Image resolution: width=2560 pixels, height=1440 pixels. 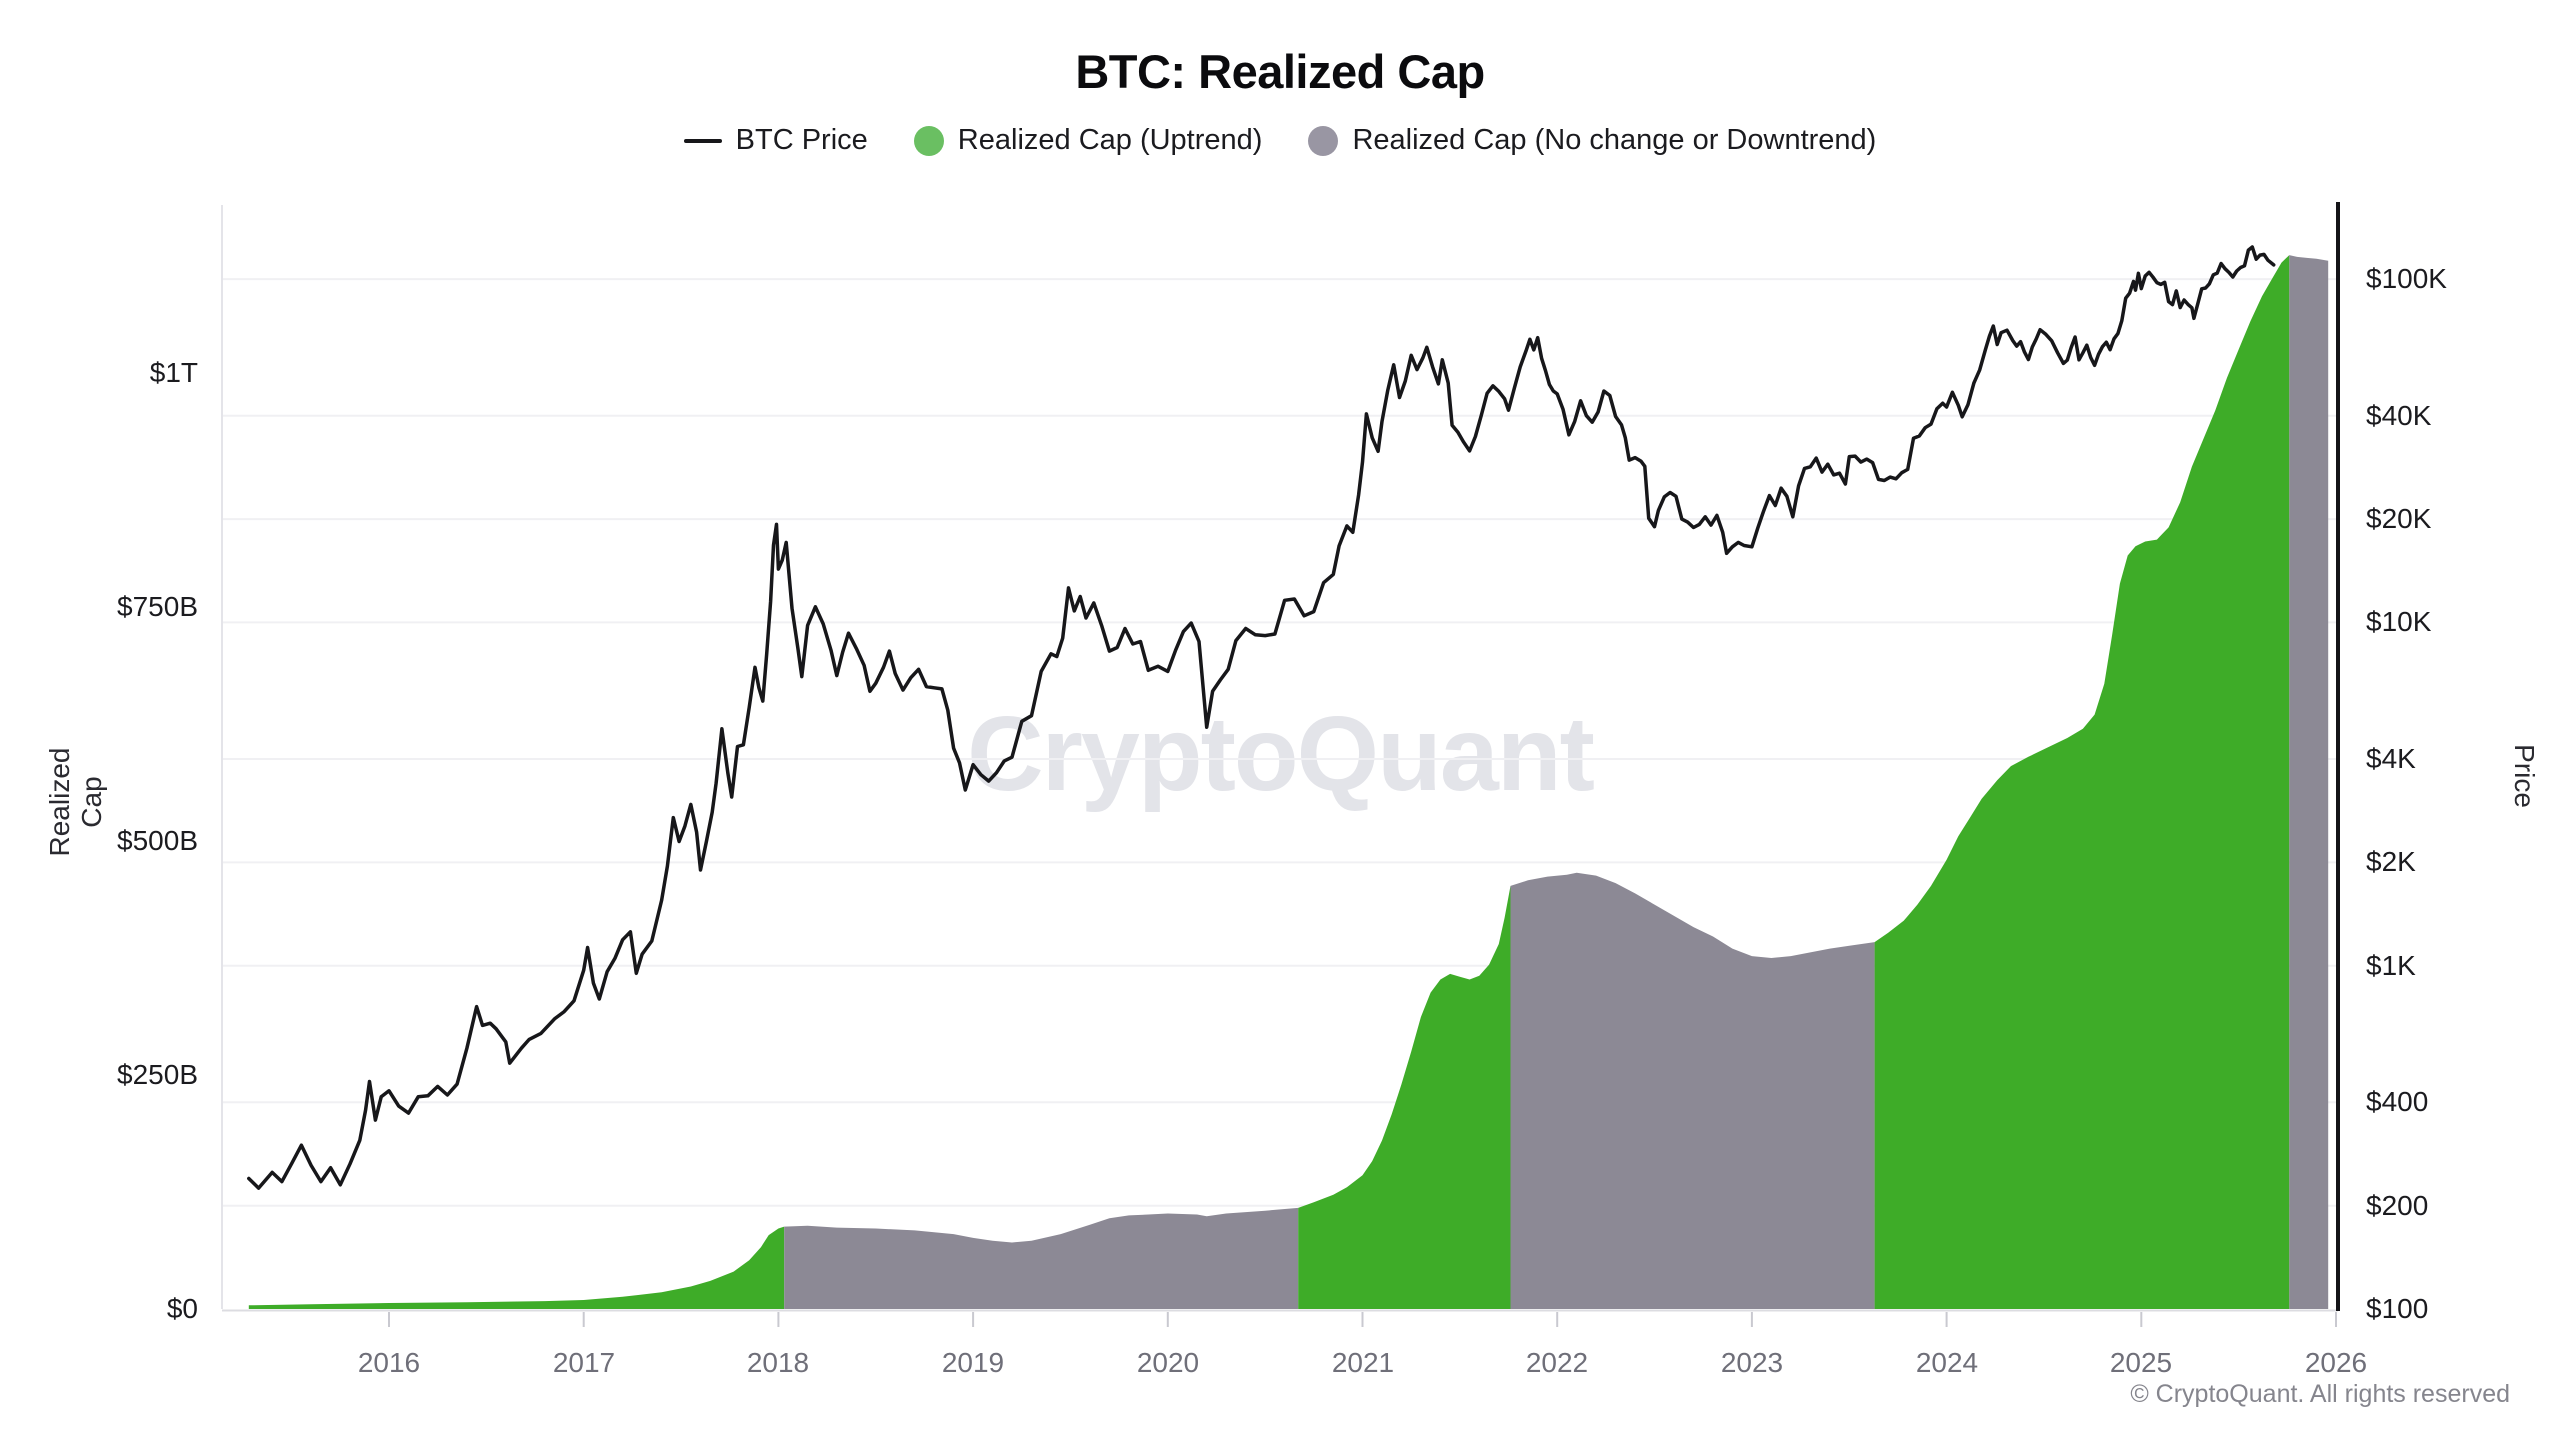 I want to click on left-axis-tick-label: $500B, so click(x=157, y=840).